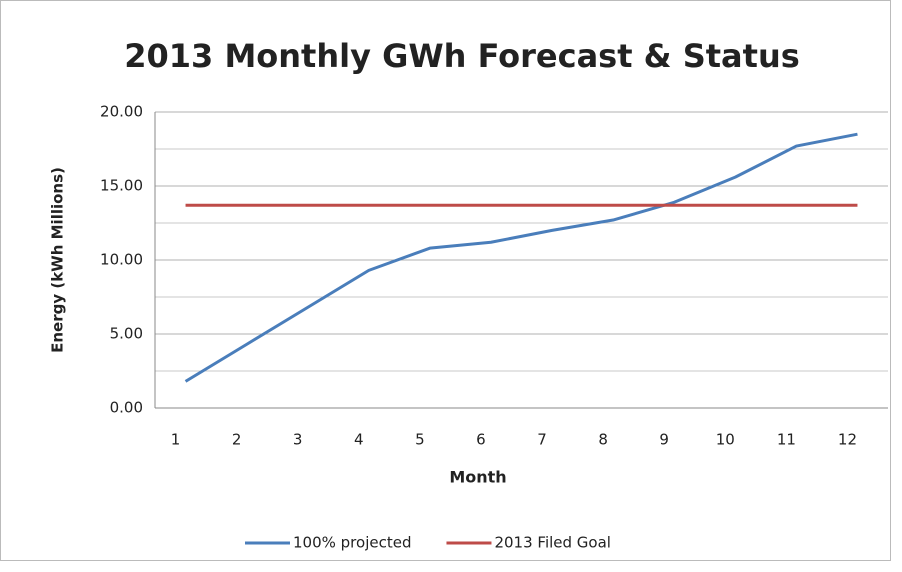 This screenshot has width=902, height=572. What do you see at coordinates (359, 440) in the screenshot?
I see `x-tick-label: 4` at bounding box center [359, 440].